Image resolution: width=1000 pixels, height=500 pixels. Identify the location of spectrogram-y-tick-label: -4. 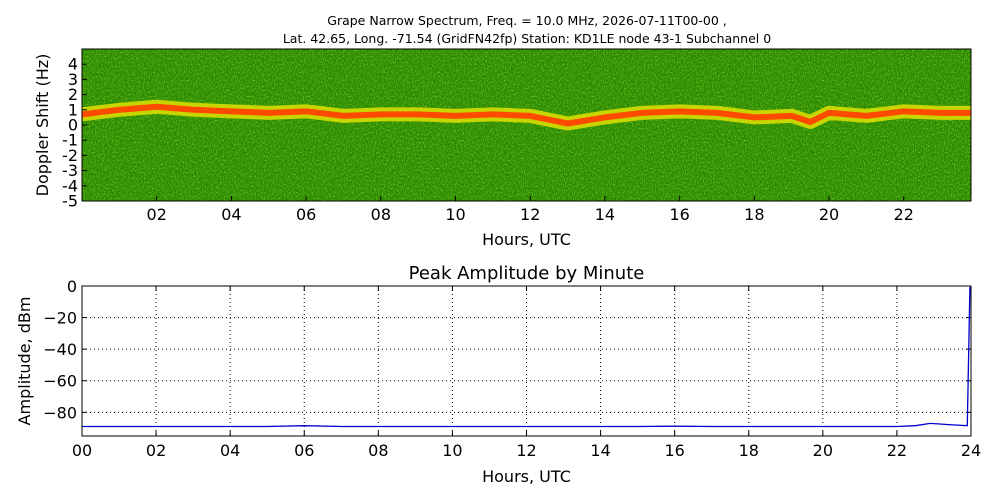
(70, 185).